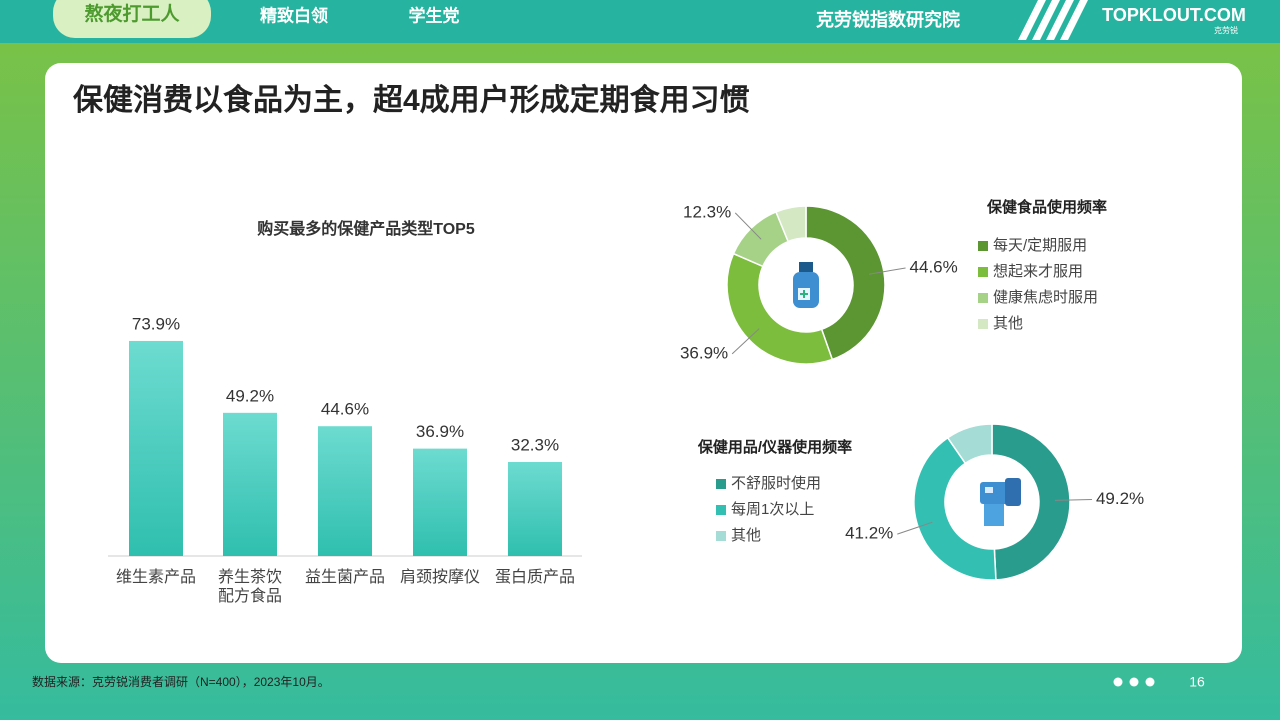 The width and height of the screenshot is (1280, 725). What do you see at coordinates (1045, 297) in the screenshot?
I see `legend-label: 健康焦虑时服用` at bounding box center [1045, 297].